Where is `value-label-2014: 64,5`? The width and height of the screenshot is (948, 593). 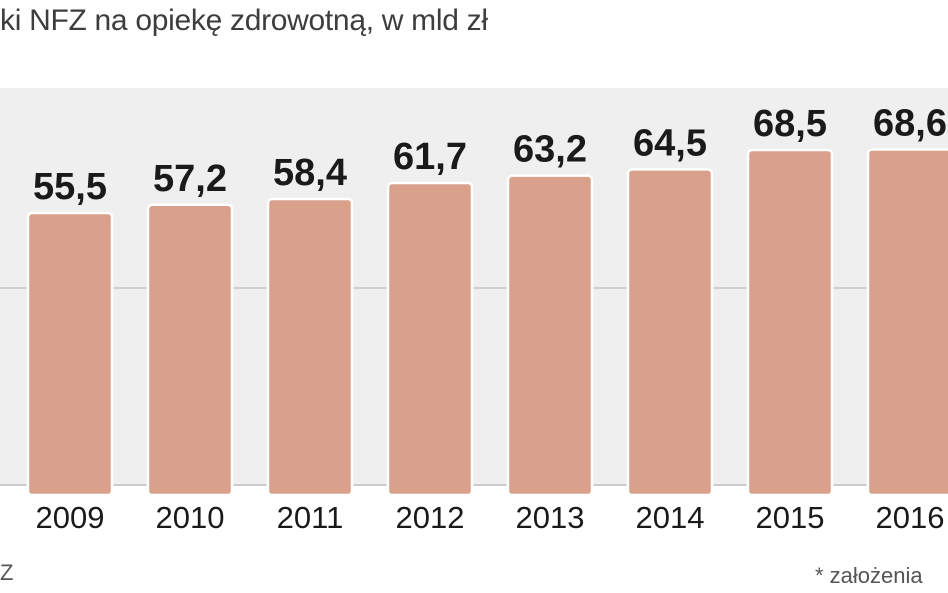 value-label-2014: 64,5 is located at coordinates (670, 143).